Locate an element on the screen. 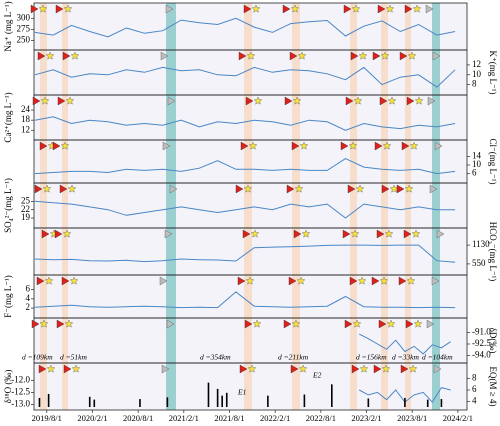 The image size is (500, 426). y-axis-label: F⁻(mg L⁻¹) is located at coordinates (8, 296).